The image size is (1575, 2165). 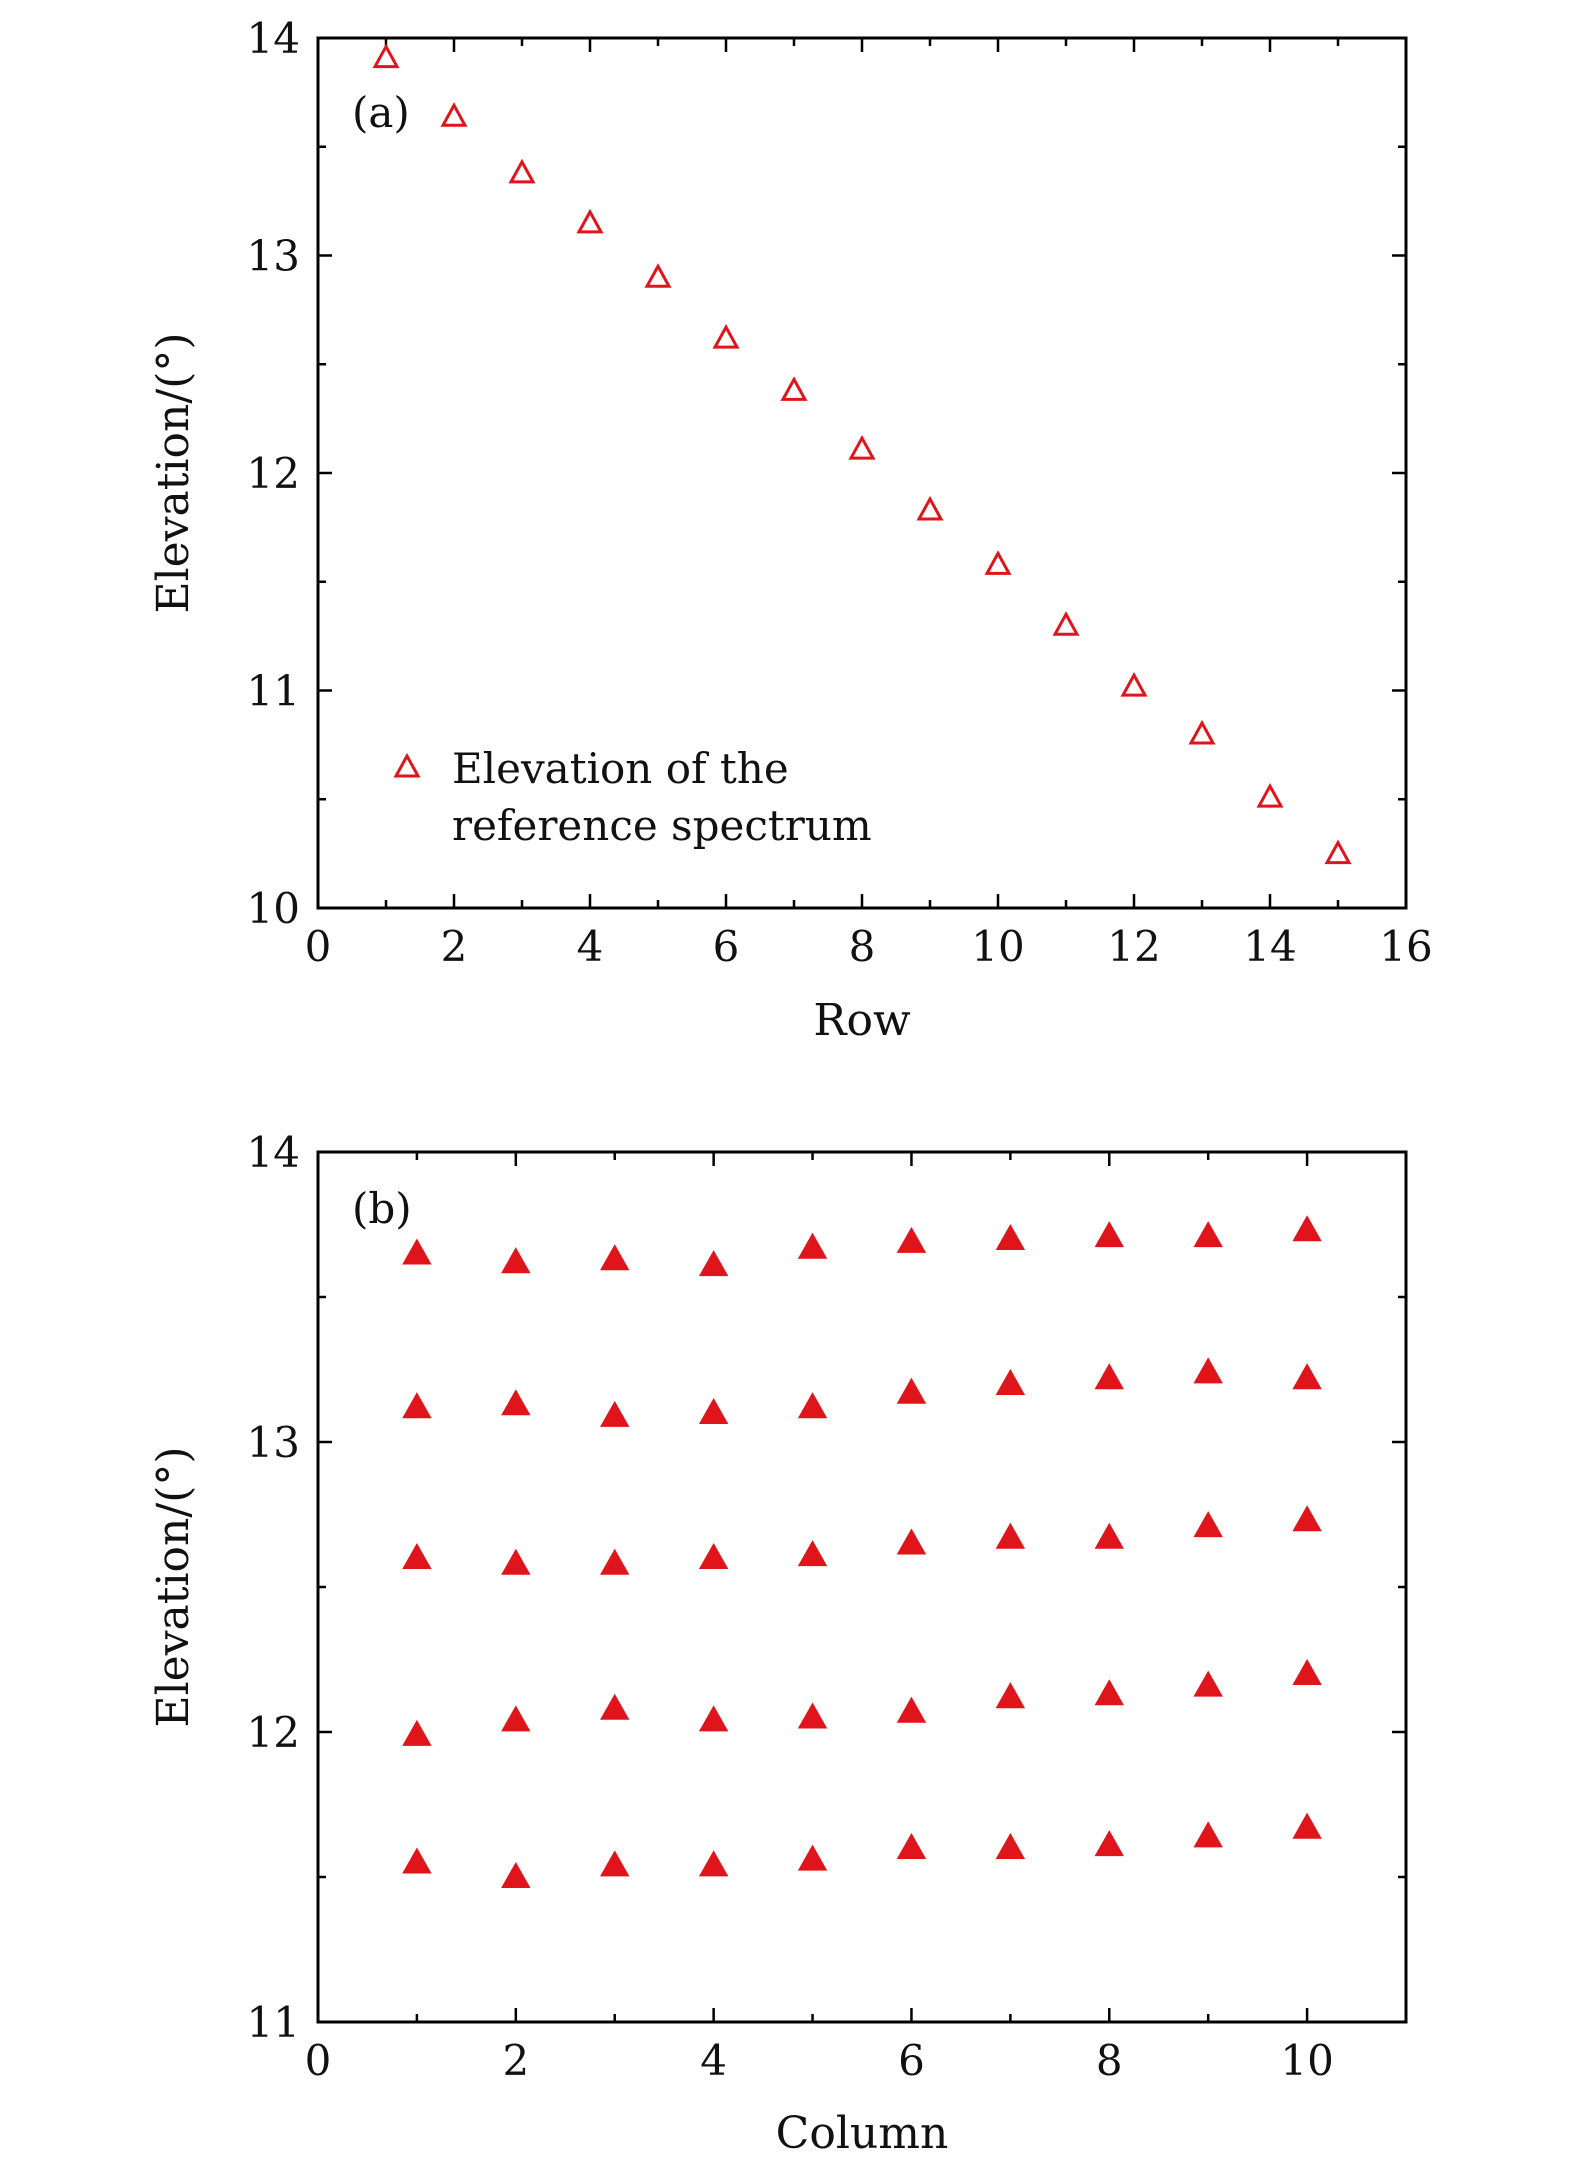 I want to click on y-tick-label: 11, so click(x=273, y=2022).